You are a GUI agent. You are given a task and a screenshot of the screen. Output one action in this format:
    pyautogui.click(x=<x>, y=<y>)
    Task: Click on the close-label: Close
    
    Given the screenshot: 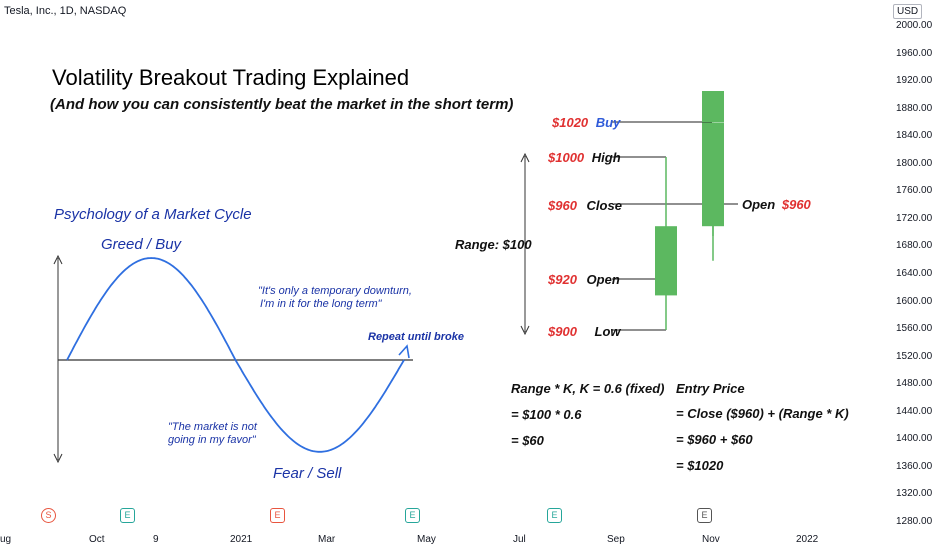 What is the action you would take?
    pyautogui.click(x=604, y=205)
    